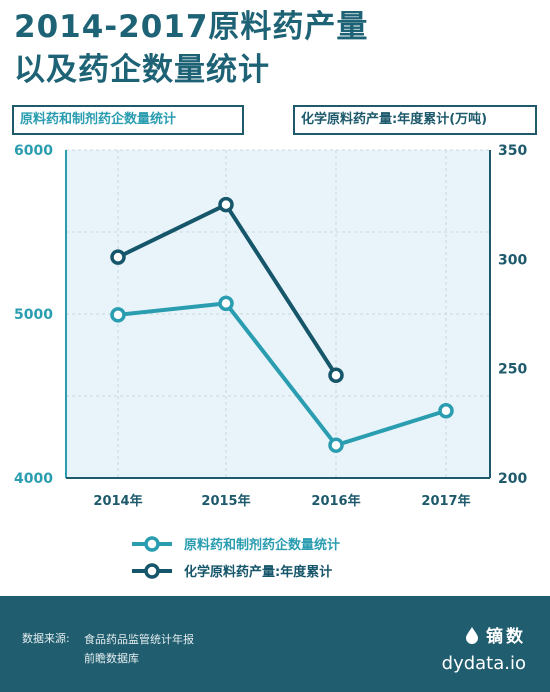 This screenshot has width=550, height=692. I want to click on legend-label-2: 化学原料药产量:年度累计, so click(258, 572).